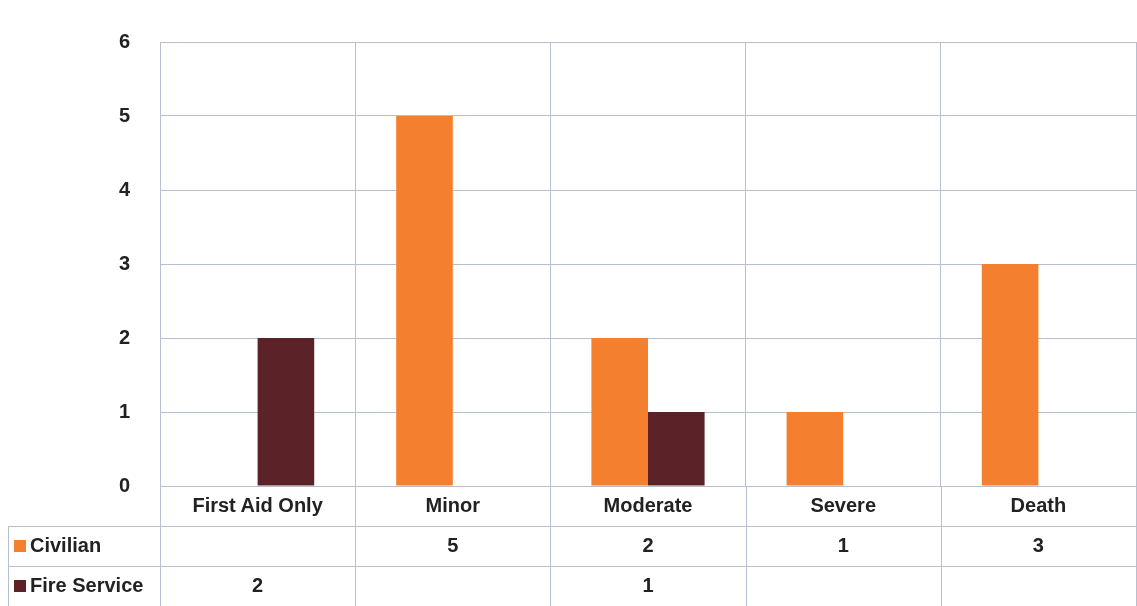 Image resolution: width=1137 pixels, height=606 pixels. What do you see at coordinates (124, 336) in the screenshot?
I see `y-tick-label: 2` at bounding box center [124, 336].